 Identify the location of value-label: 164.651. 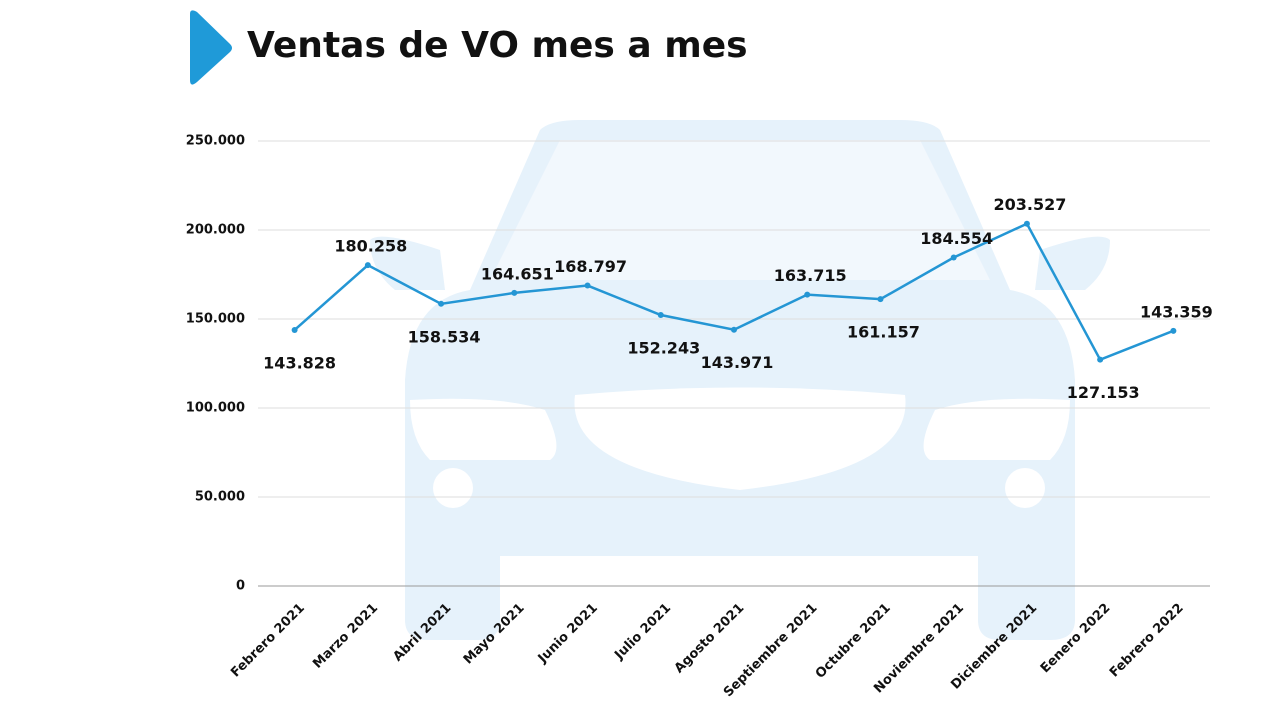
(517, 273).